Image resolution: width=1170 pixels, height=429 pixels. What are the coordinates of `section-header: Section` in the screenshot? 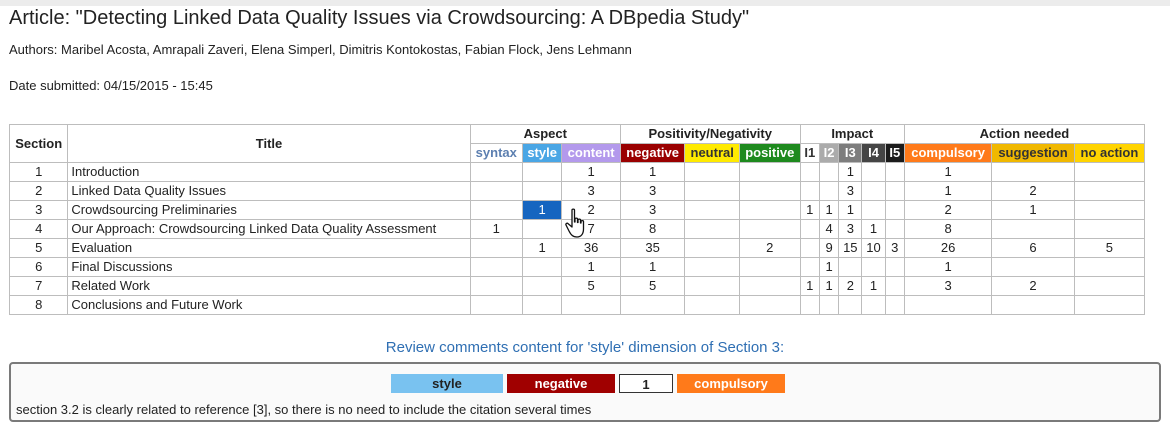 It's located at (38, 143).